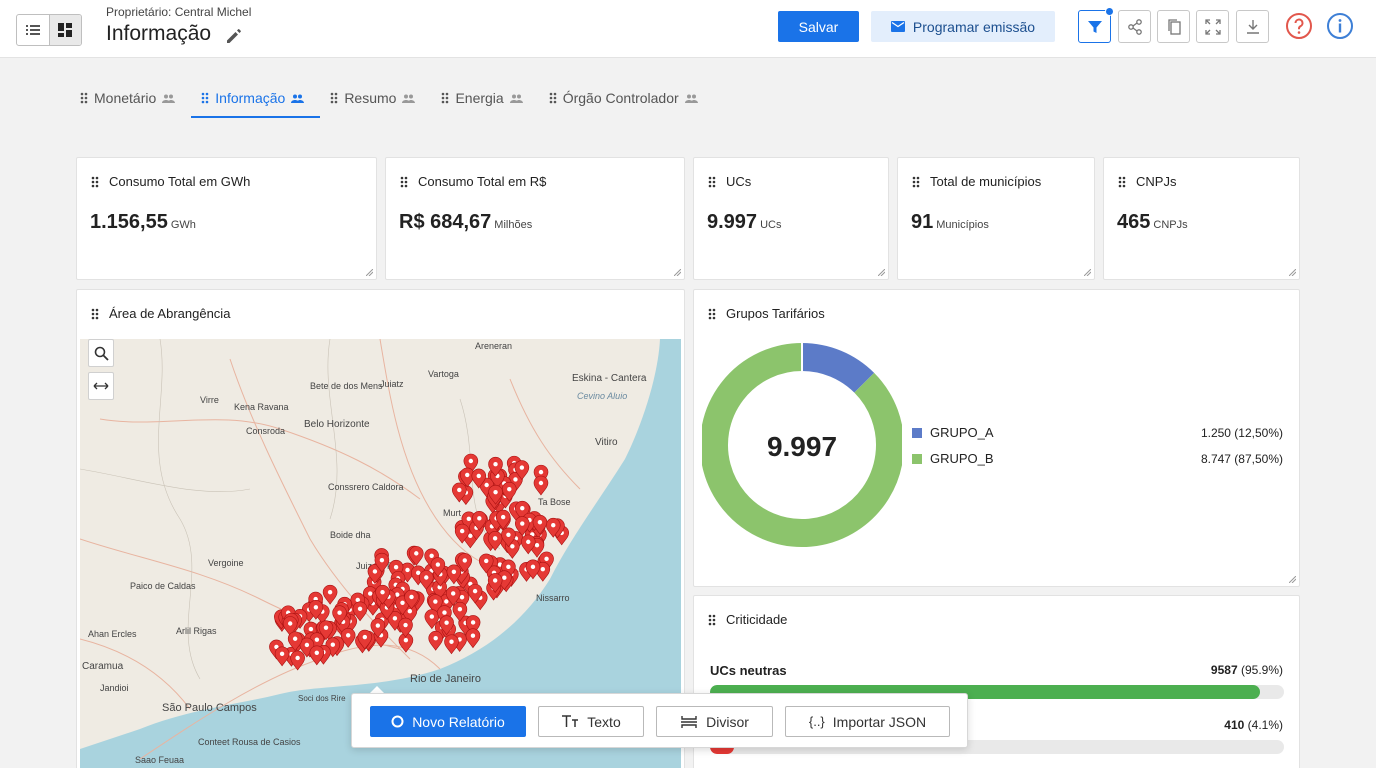 The height and width of the screenshot is (768, 1376). I want to click on fullscreen-button, so click(1212, 26).